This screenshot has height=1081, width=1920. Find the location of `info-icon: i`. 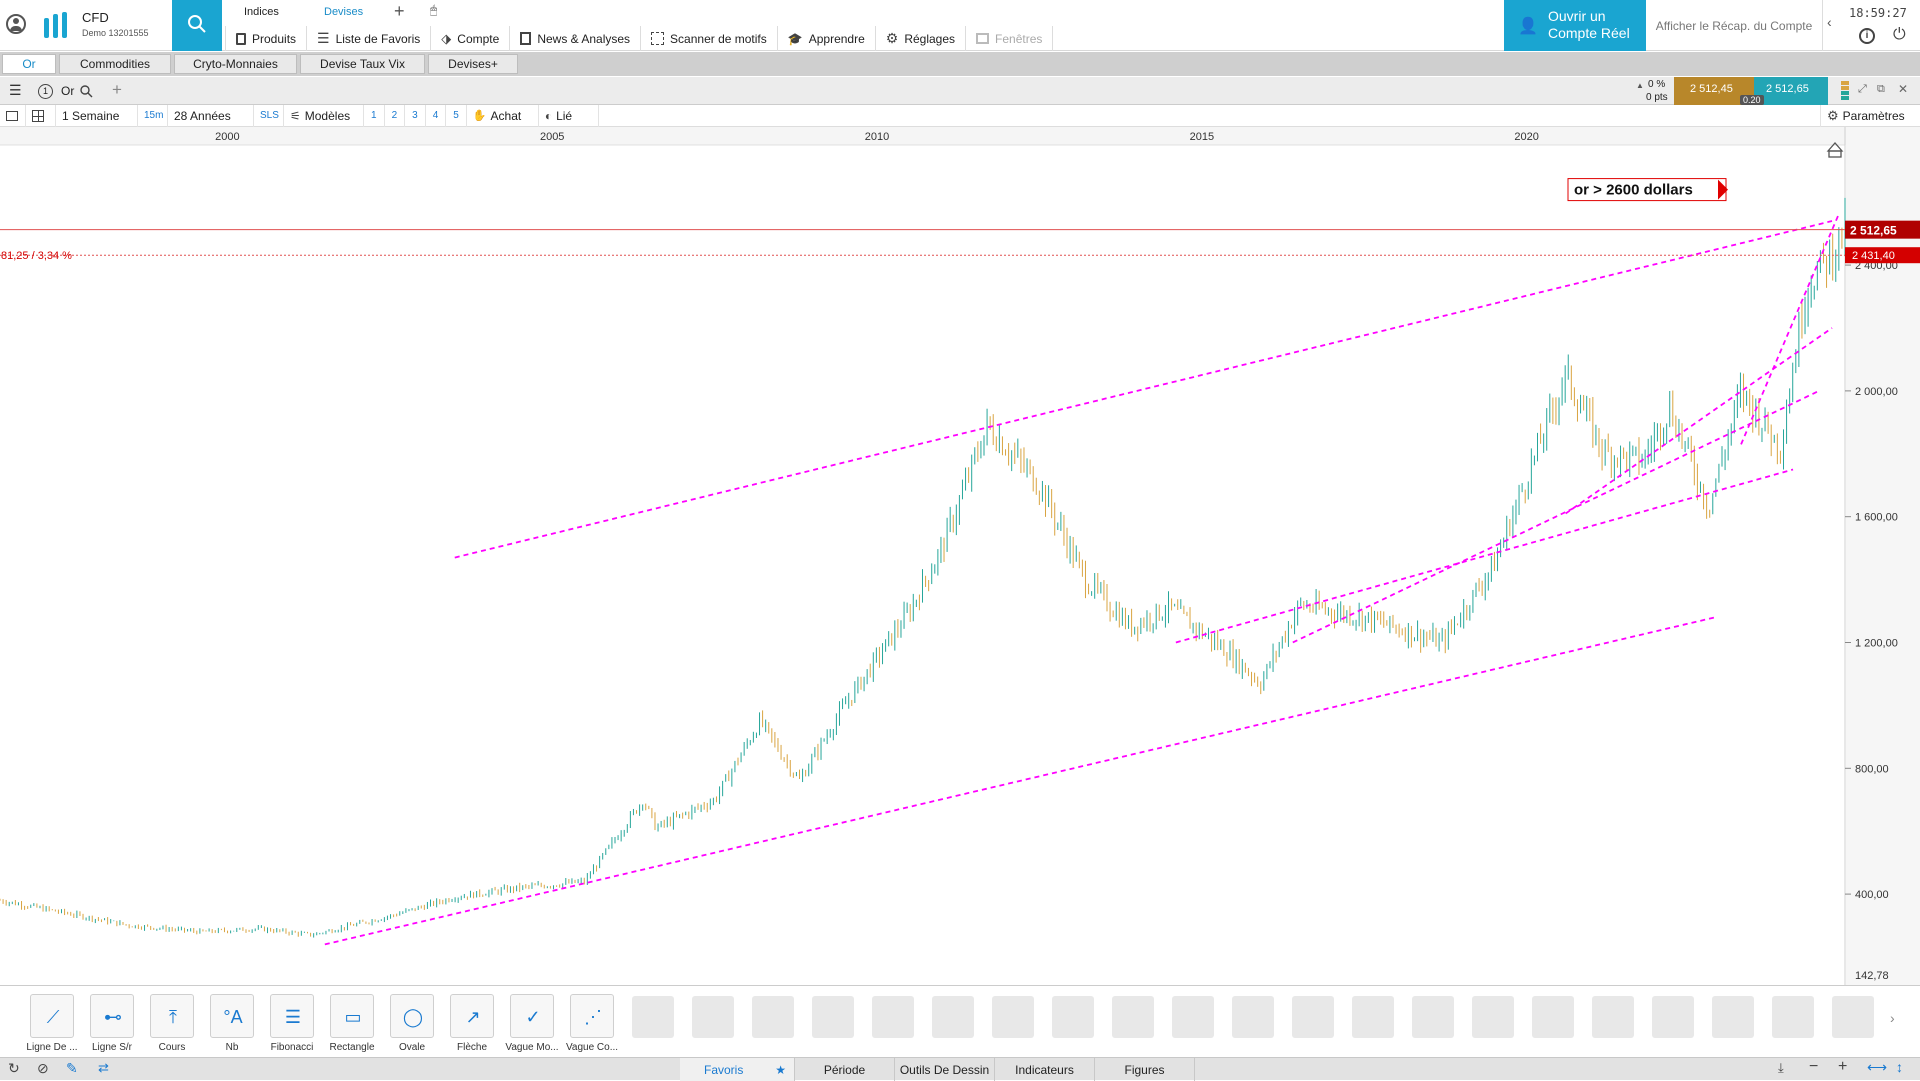

info-icon: i is located at coordinates (1867, 36).